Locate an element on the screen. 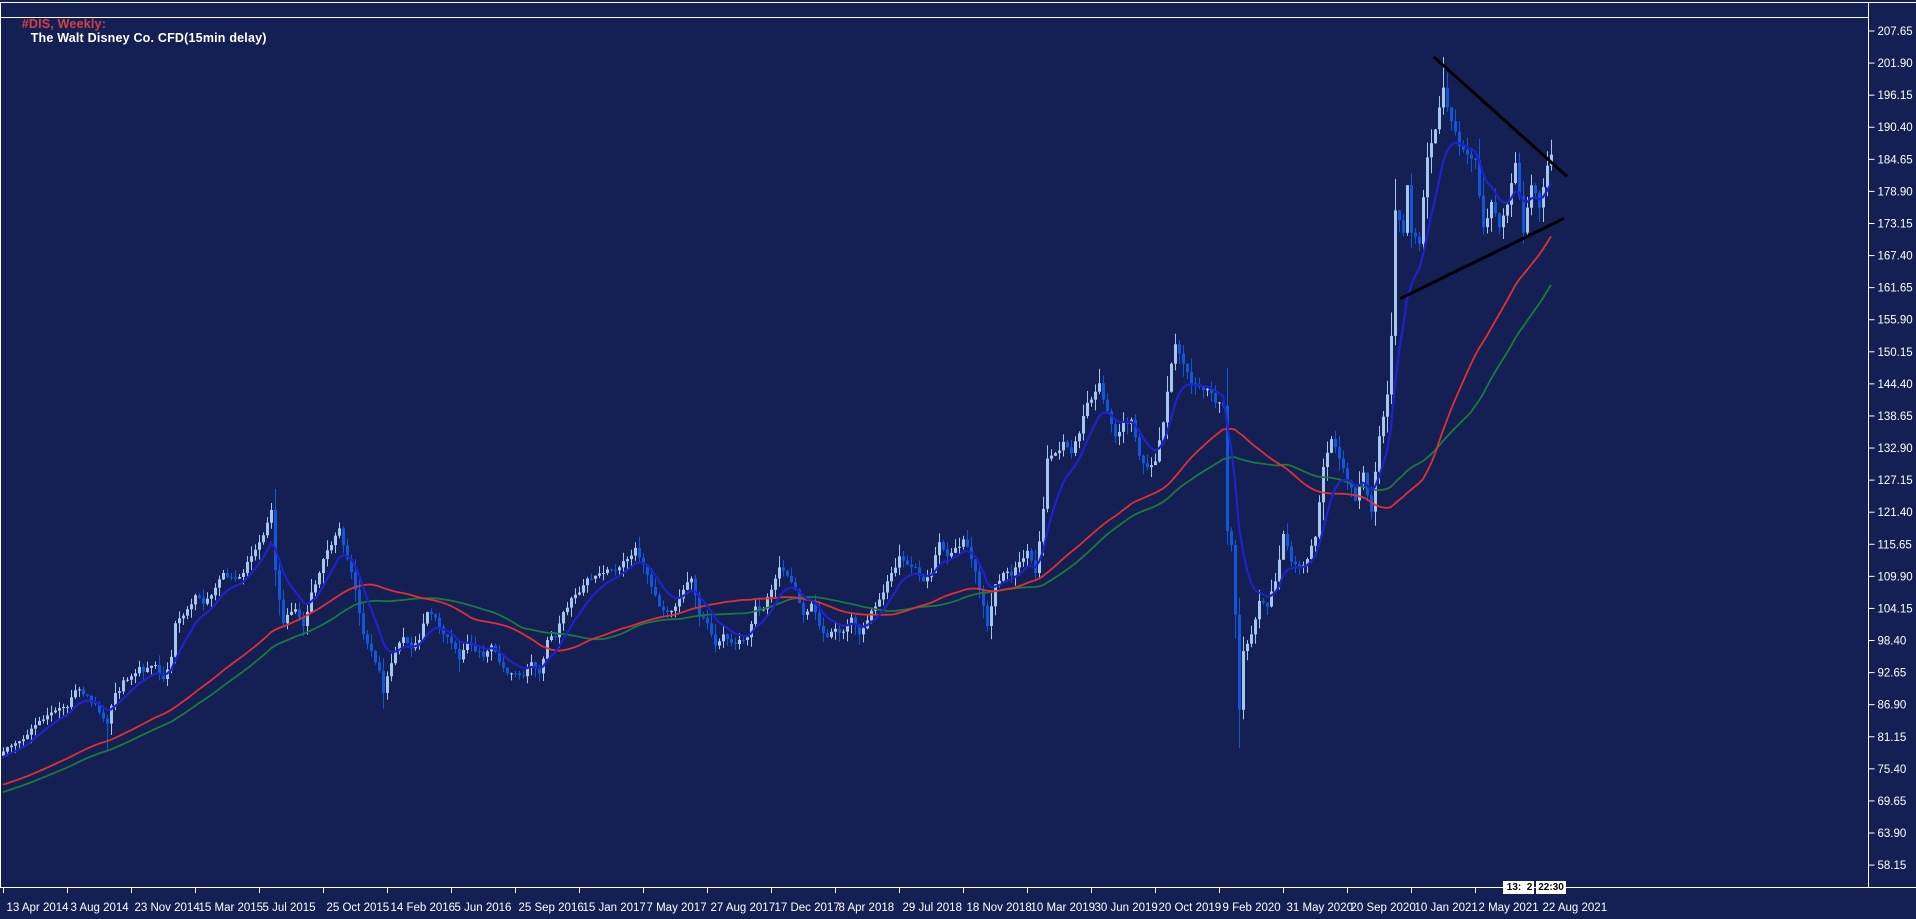 This screenshot has width=1916, height=919. price-label: 207.65 is located at coordinates (1895, 32).